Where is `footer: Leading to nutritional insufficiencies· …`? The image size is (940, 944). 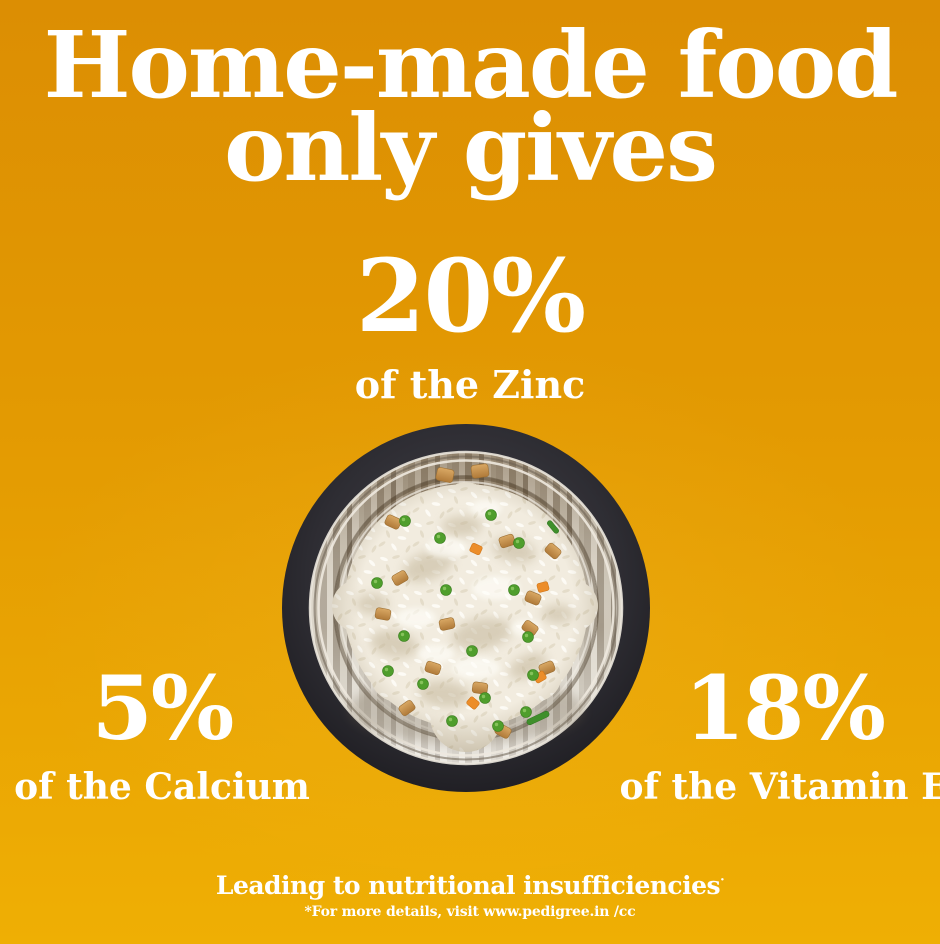
footer: Leading to nutritional insufficiencies· … is located at coordinates (470, 895).